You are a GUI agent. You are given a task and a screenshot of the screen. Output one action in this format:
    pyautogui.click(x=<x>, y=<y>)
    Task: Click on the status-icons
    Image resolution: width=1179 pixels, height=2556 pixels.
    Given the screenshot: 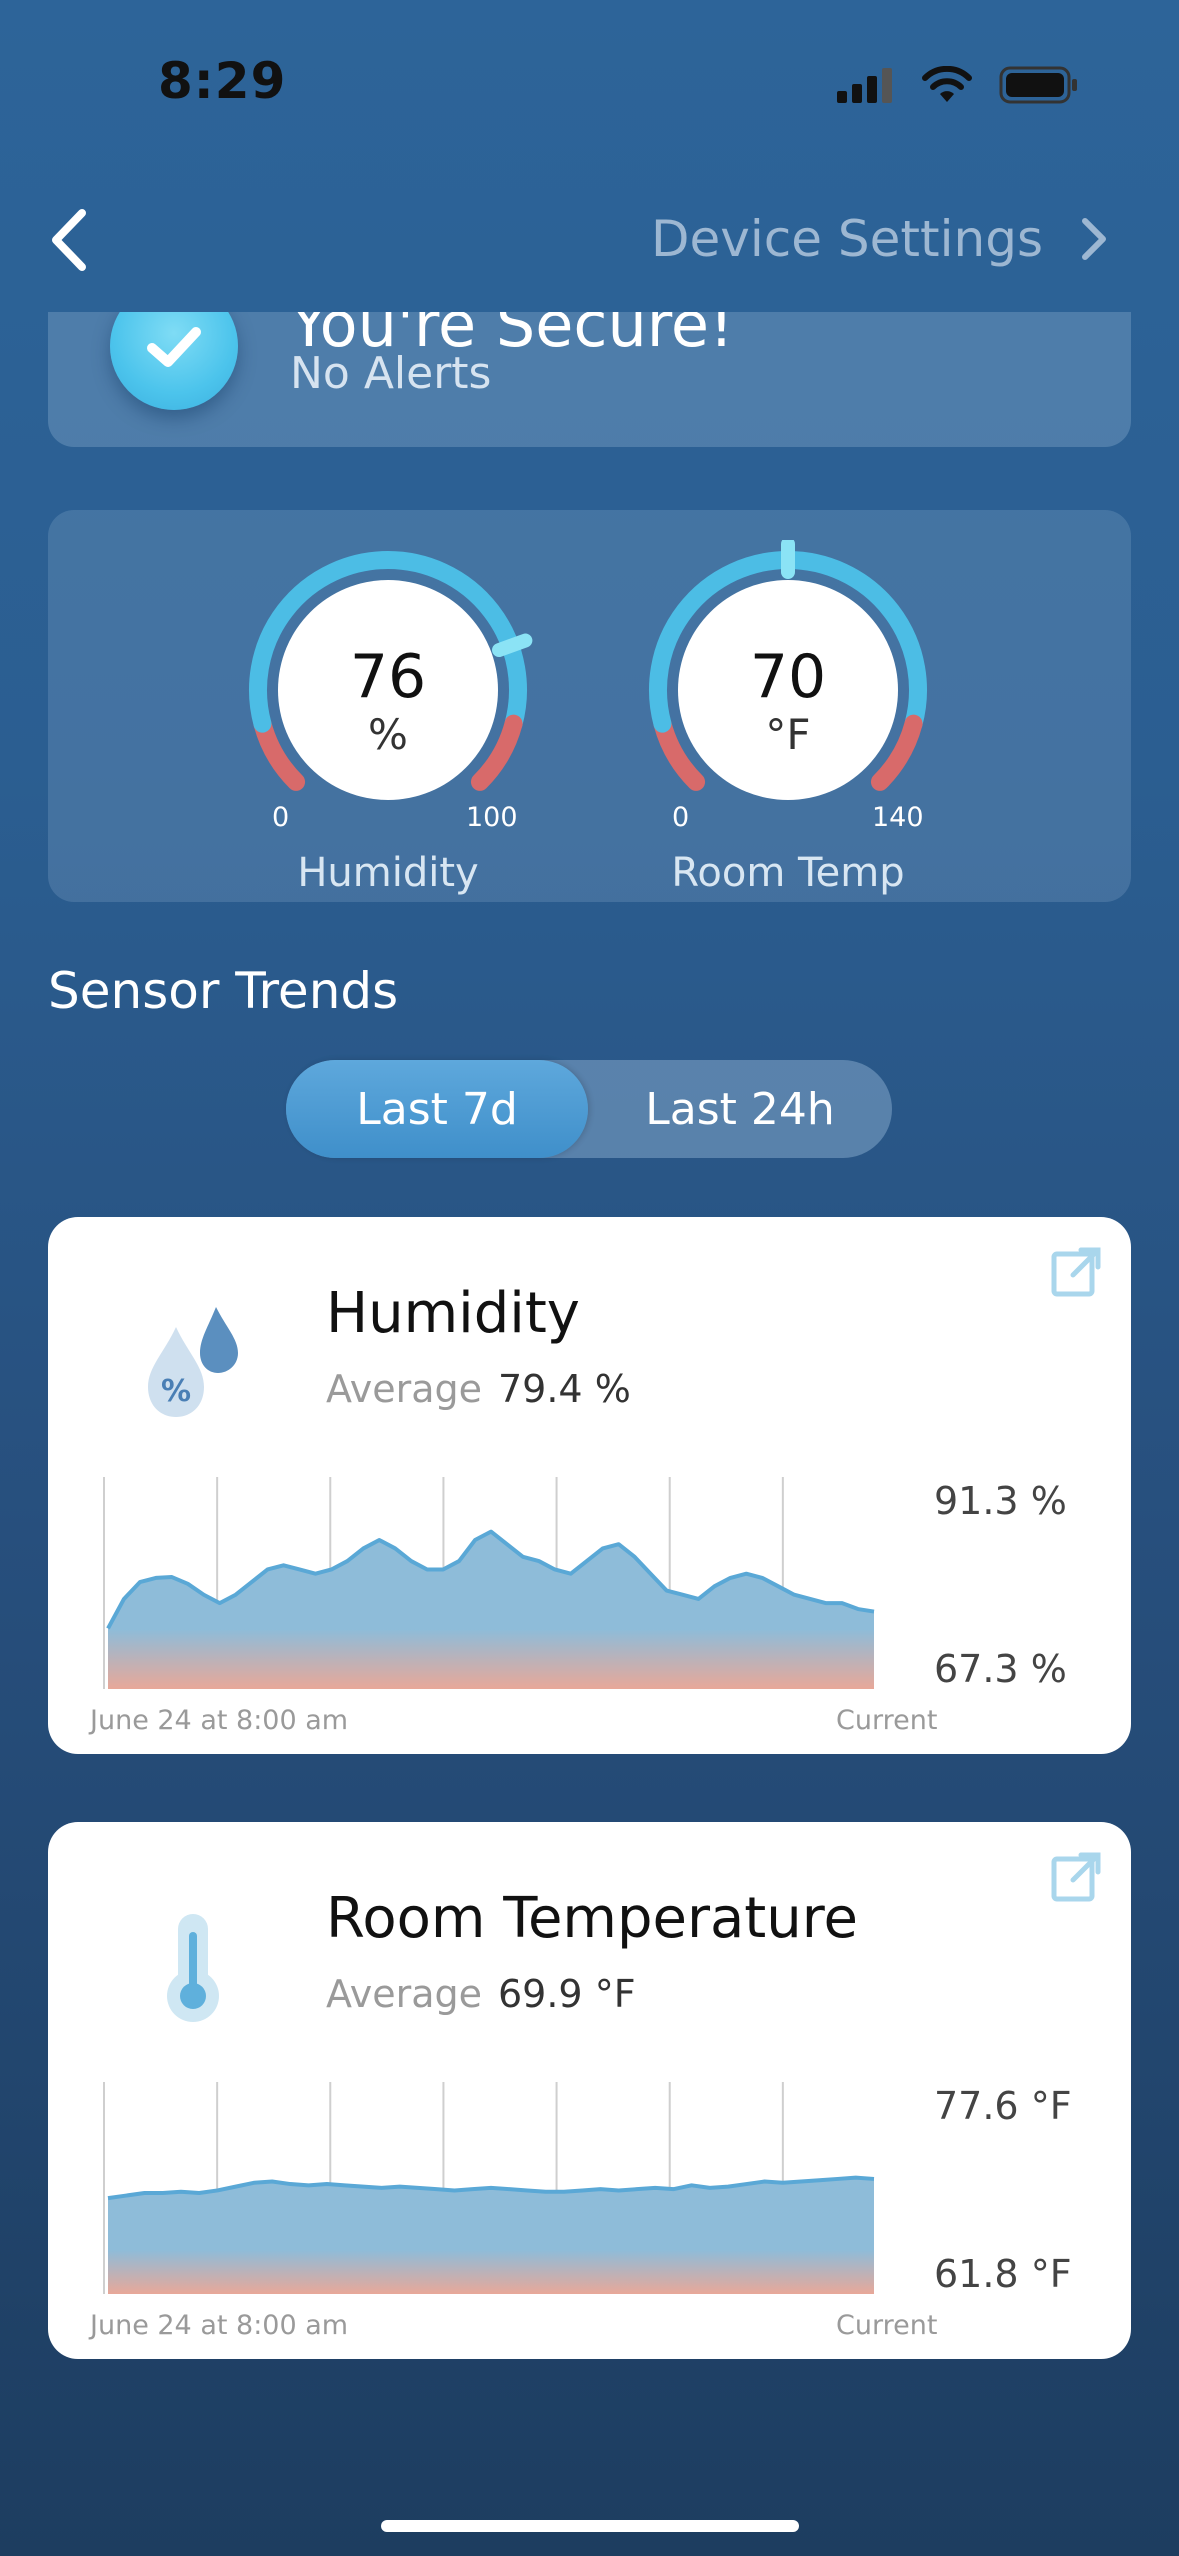 What is the action you would take?
    pyautogui.click(x=958, y=85)
    